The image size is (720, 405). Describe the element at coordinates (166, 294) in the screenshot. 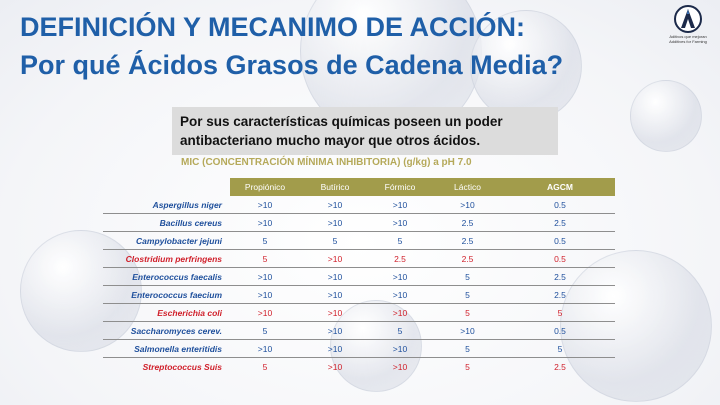

I see `organism-name: Enterococcus faecium` at that location.